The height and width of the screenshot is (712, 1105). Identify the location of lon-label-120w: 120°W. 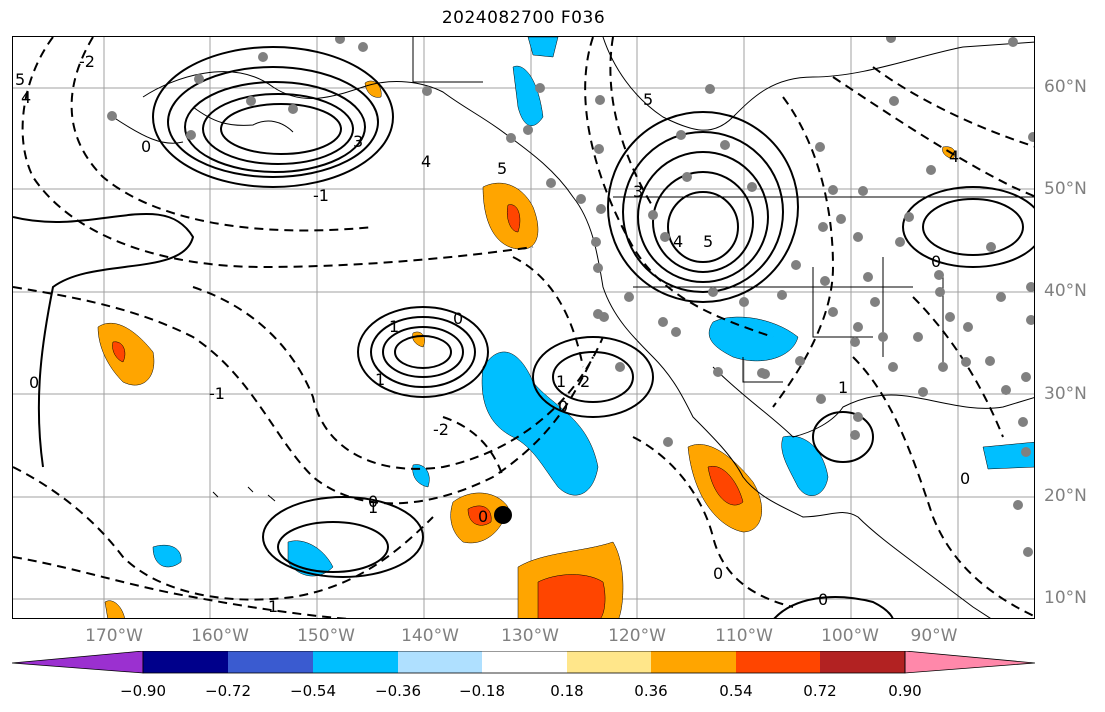
(637, 636).